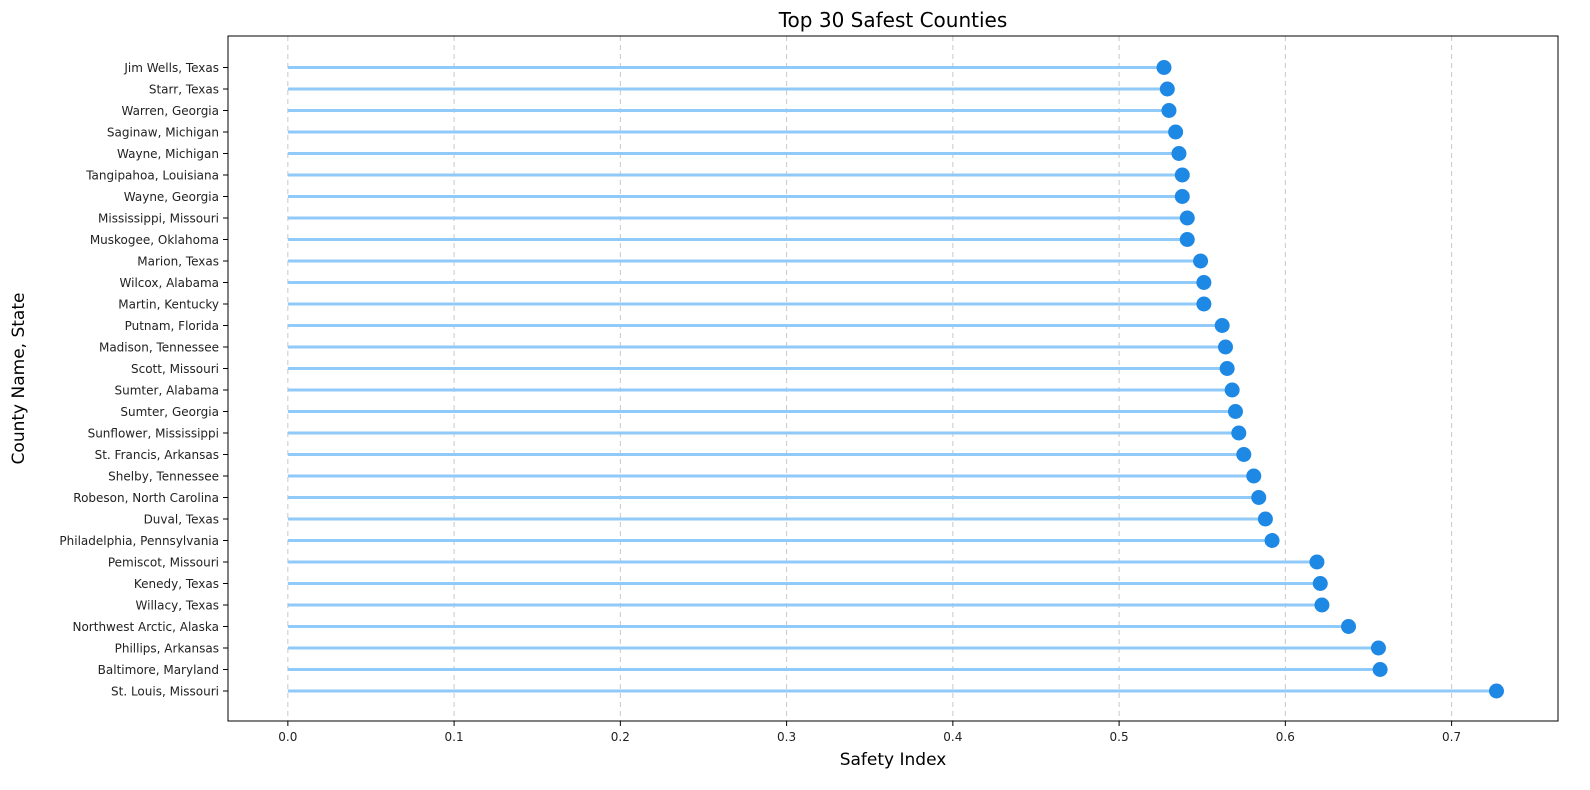  What do you see at coordinates (169, 283) in the screenshot?
I see `y-tick-label: Wilcox, Alabama` at bounding box center [169, 283].